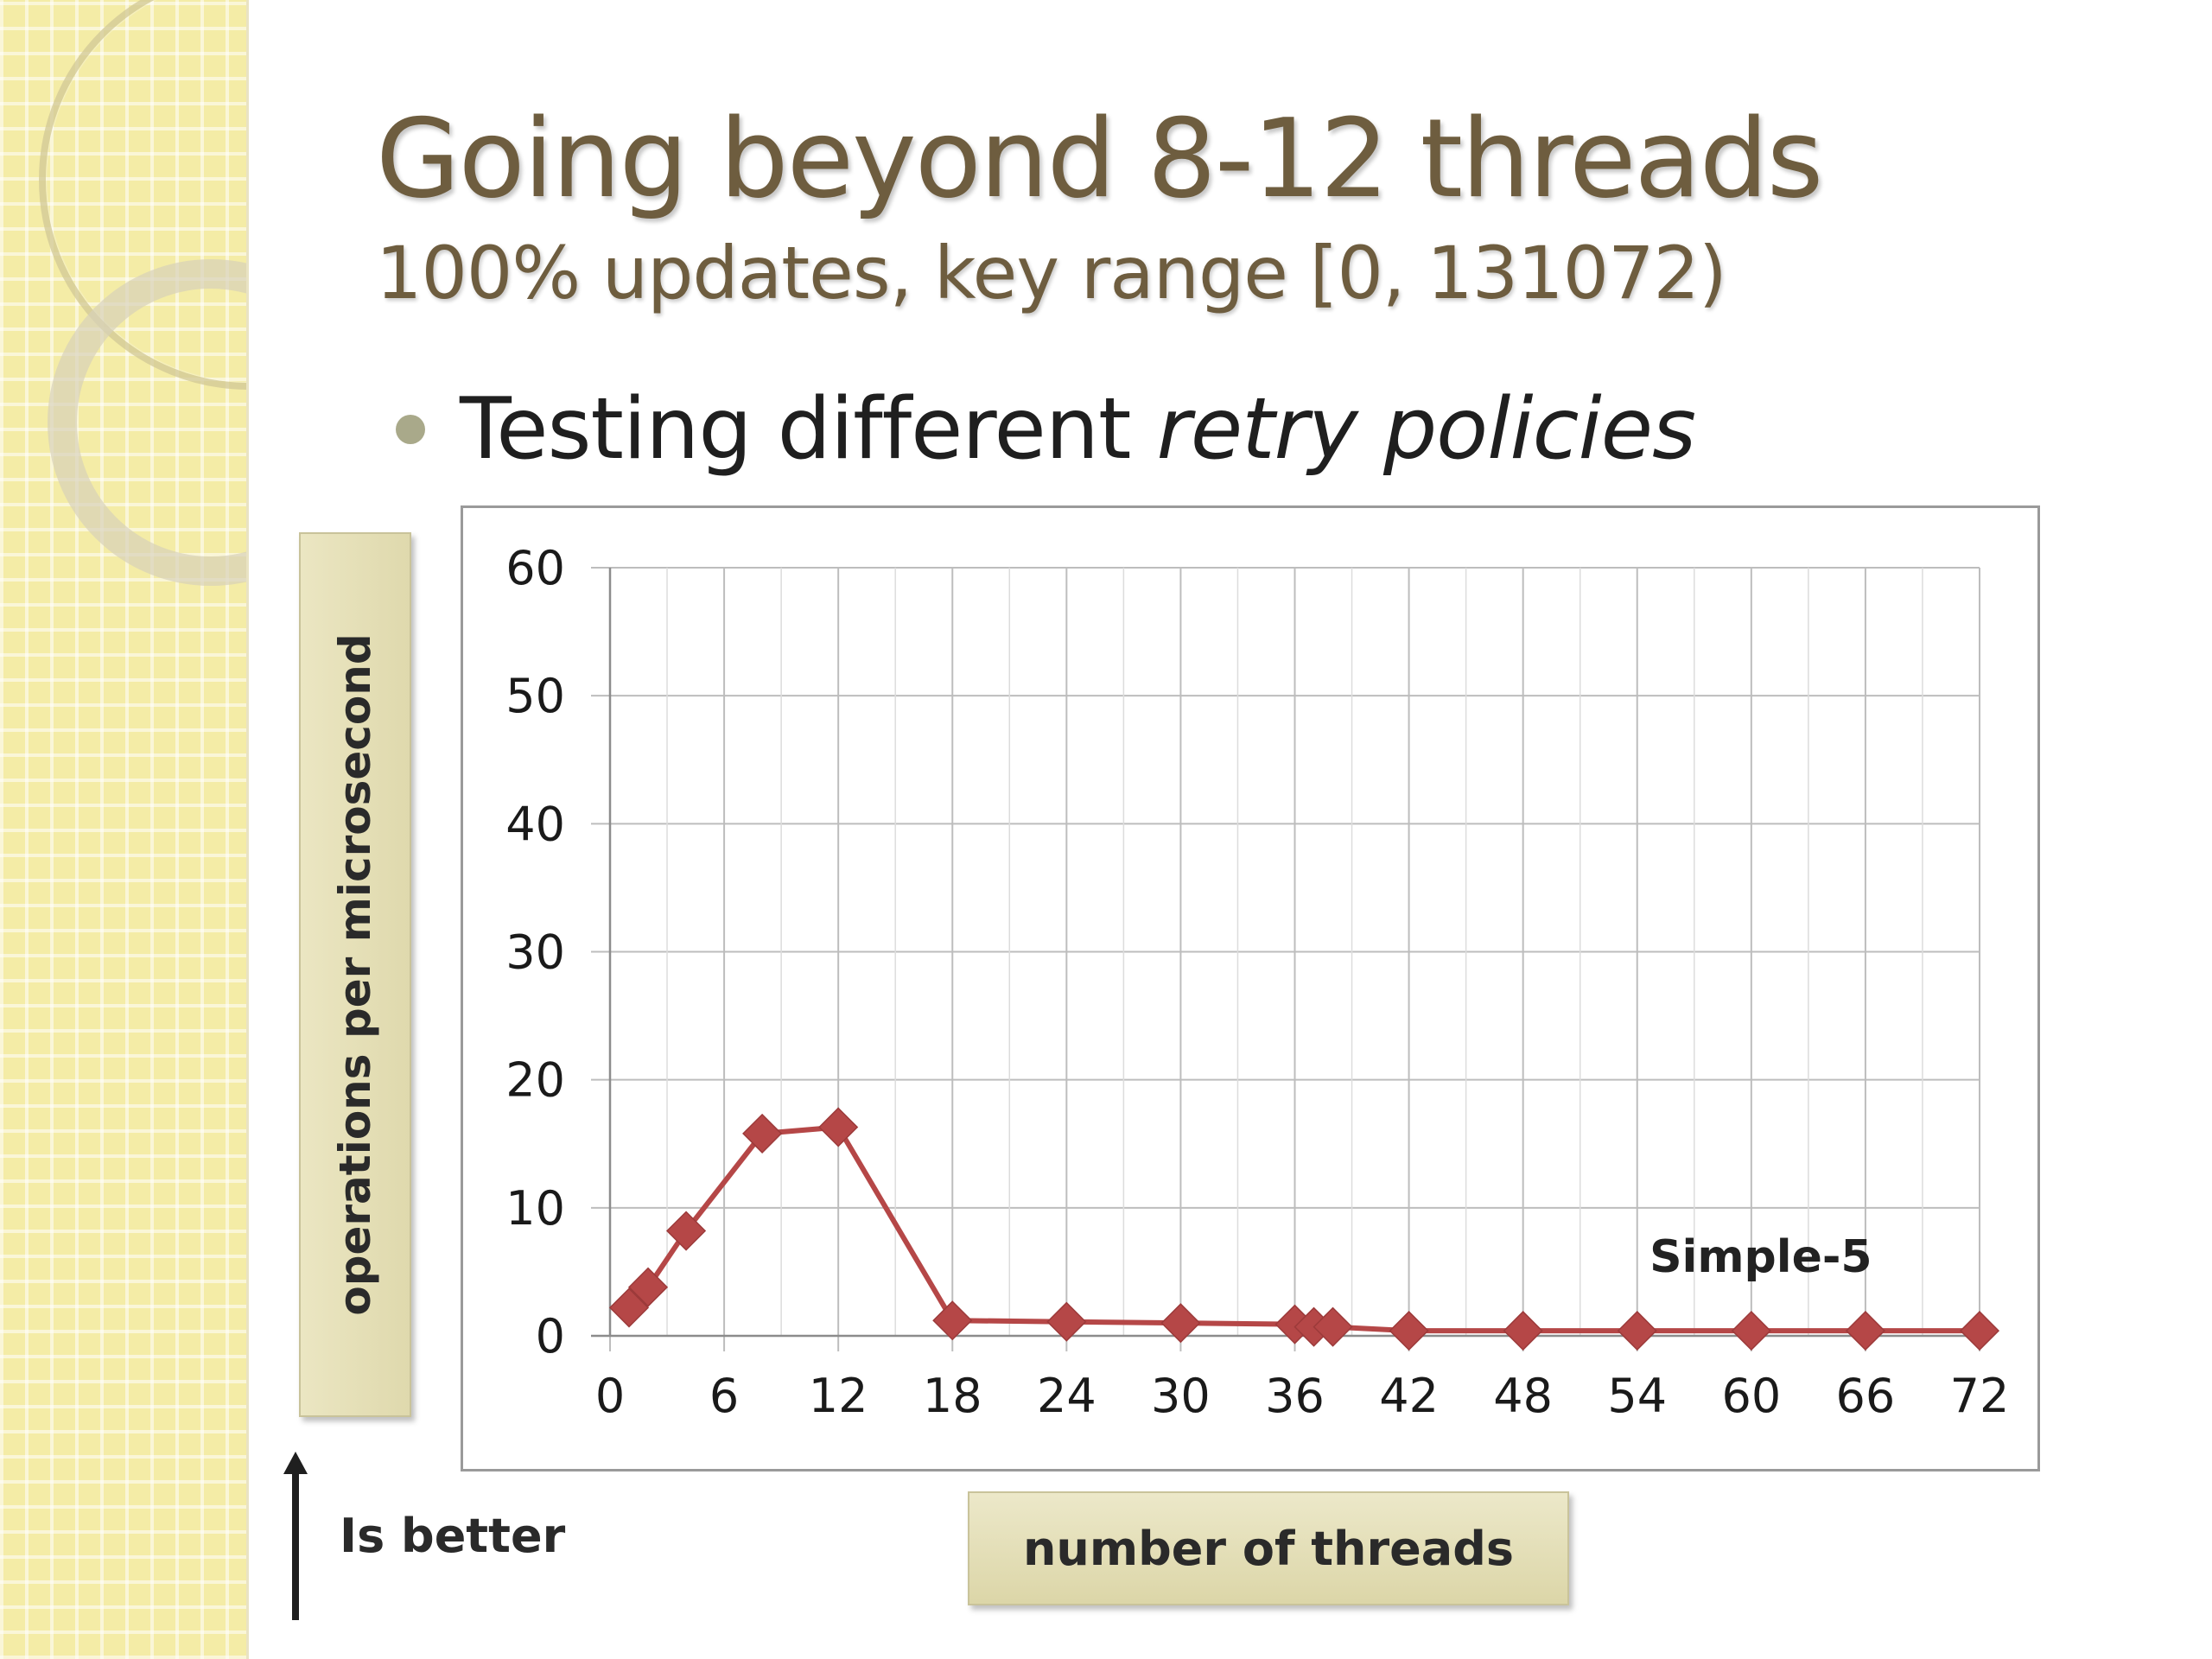 This screenshot has height=1659, width=2212. I want to click on x-tick-labels: 0 6 12 18 24 30 36 42 48 54 60 66 72, so click(1302, 1396).